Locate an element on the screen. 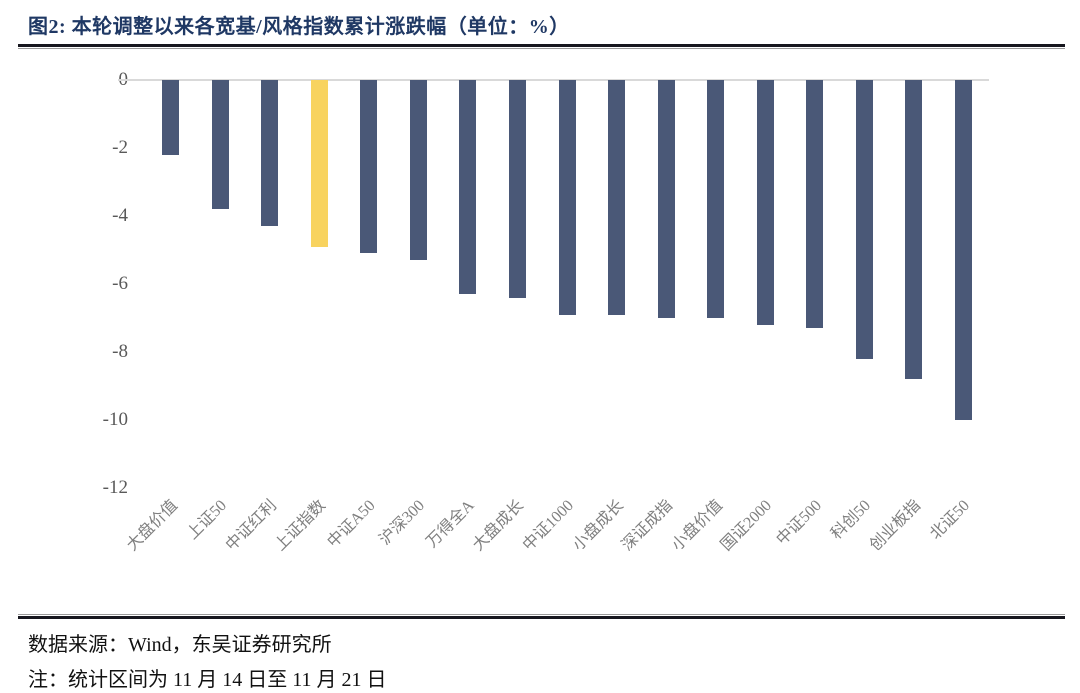  figure-title: 图2: 本轮调整以来各宽基/风格指数累计涨跌幅（单位：%） is located at coordinates (299, 27).